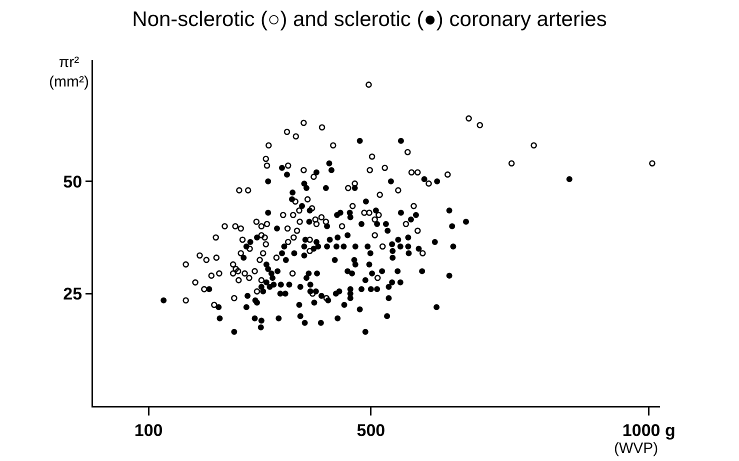  I want to click on chart-title: Non-sclerotic (○) and sclerotic (●) coronary arteries, so click(369, 20).